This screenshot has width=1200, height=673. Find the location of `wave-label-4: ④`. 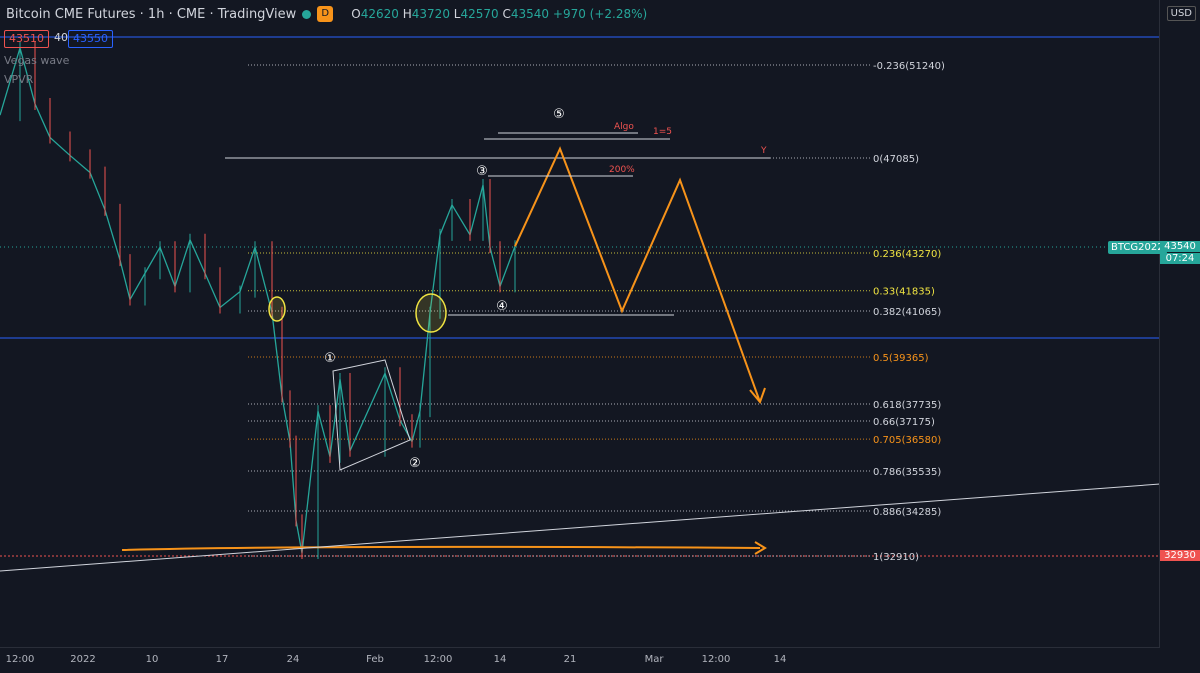

wave-label-4: ④ is located at coordinates (502, 306).